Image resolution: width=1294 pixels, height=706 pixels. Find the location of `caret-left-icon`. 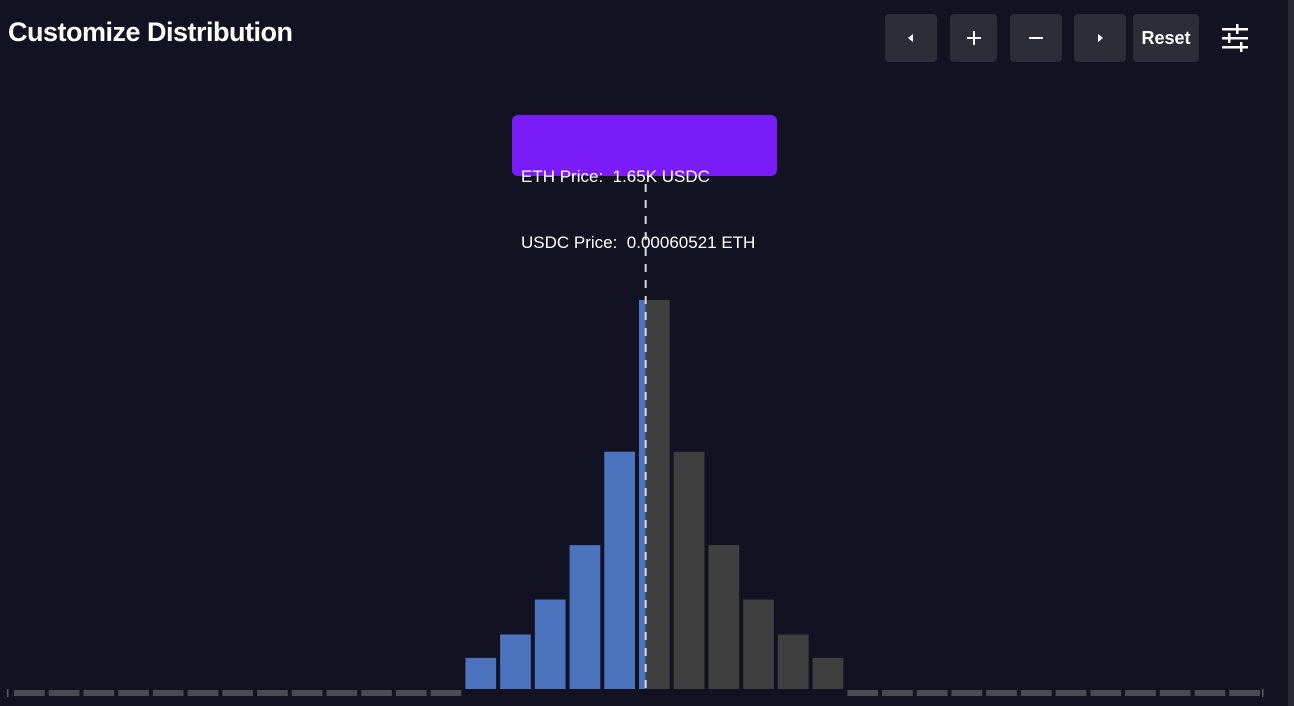

caret-left-icon is located at coordinates (910, 38).